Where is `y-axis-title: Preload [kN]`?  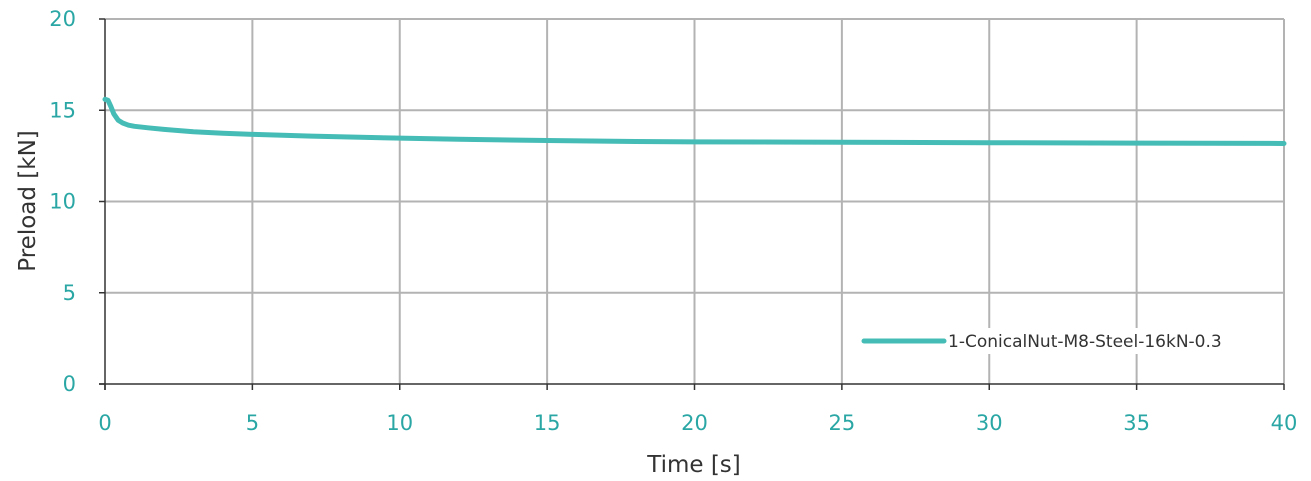 y-axis-title: Preload [kN] is located at coordinates (28, 201).